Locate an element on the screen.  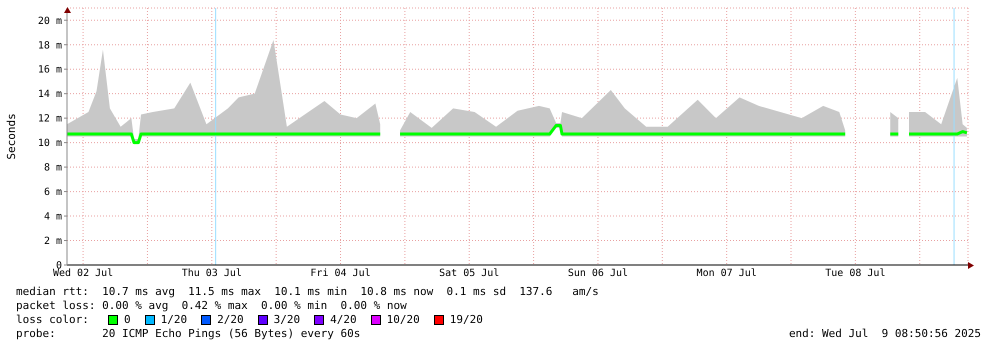
text: 19/20 is located at coordinates (465, 319).